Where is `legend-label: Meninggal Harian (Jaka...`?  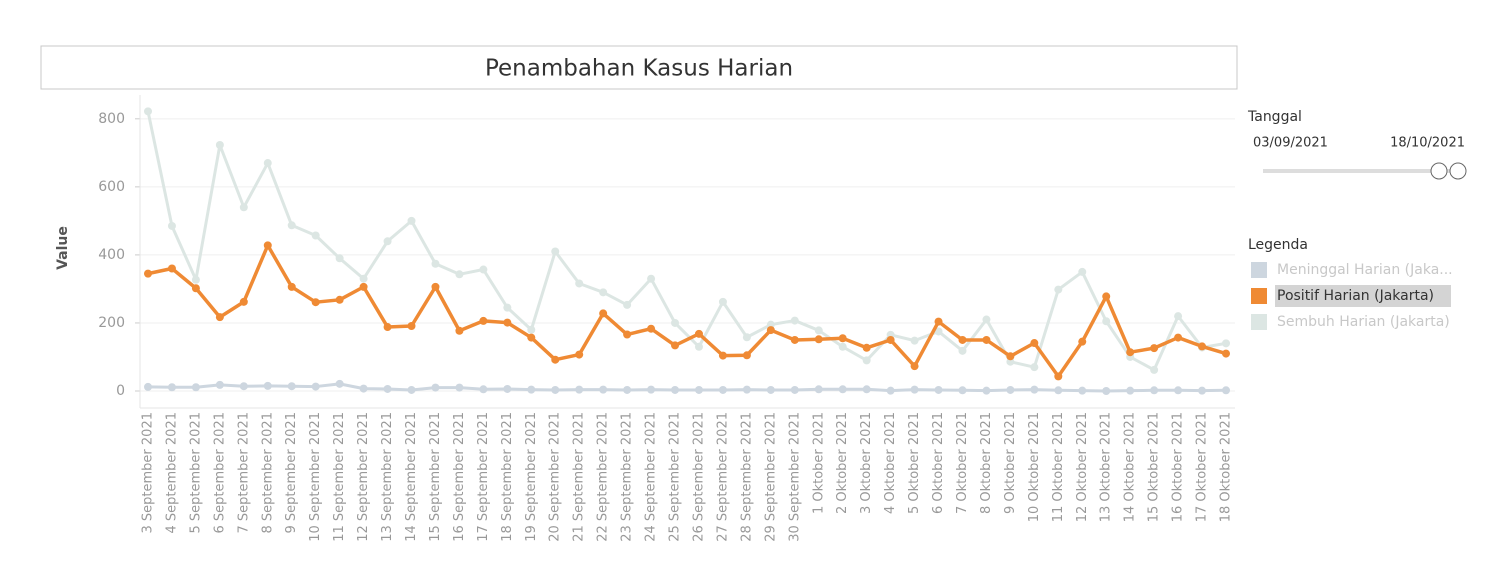 legend-label: Meninggal Harian (Jaka... is located at coordinates (1365, 270).